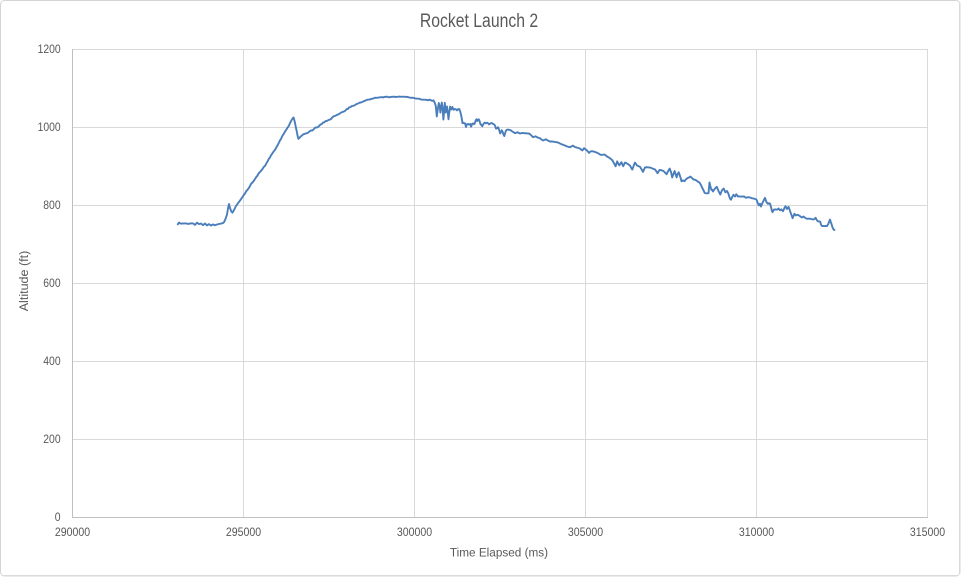 The image size is (961, 582). Describe the element at coordinates (51, 205) in the screenshot. I see `svg-text: 800` at that location.